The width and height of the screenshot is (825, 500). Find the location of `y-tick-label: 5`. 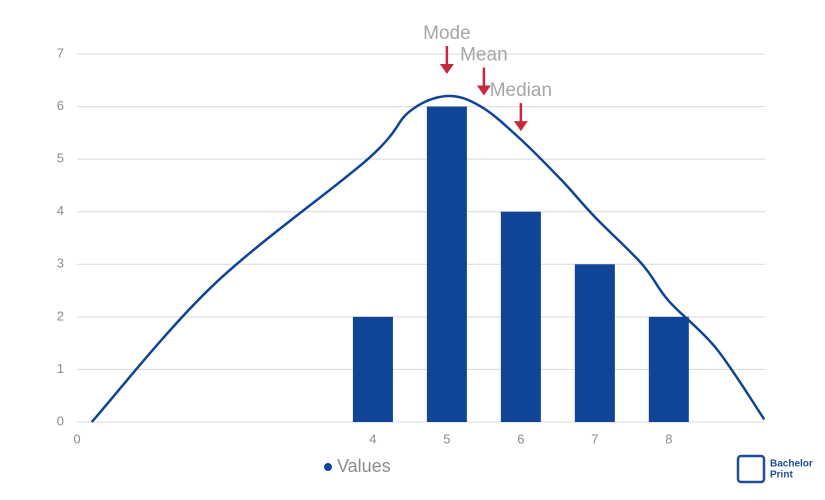

y-tick-label: 5 is located at coordinates (60, 158).